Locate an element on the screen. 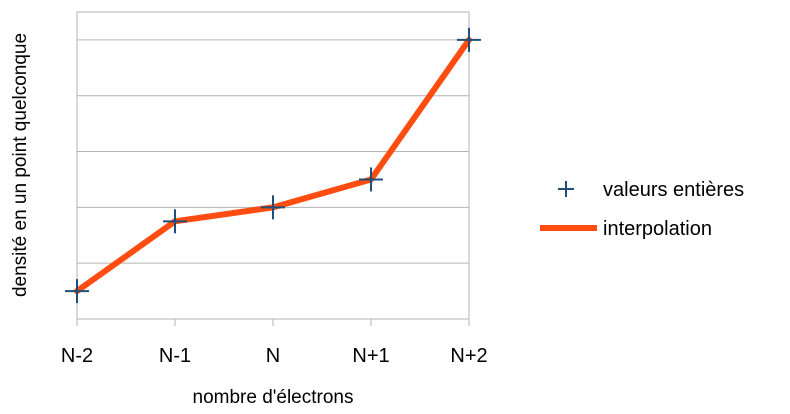 This screenshot has height=414, width=790. x-tick-labels: N-2 N-1 N N+1 N+2 is located at coordinates (274, 356).